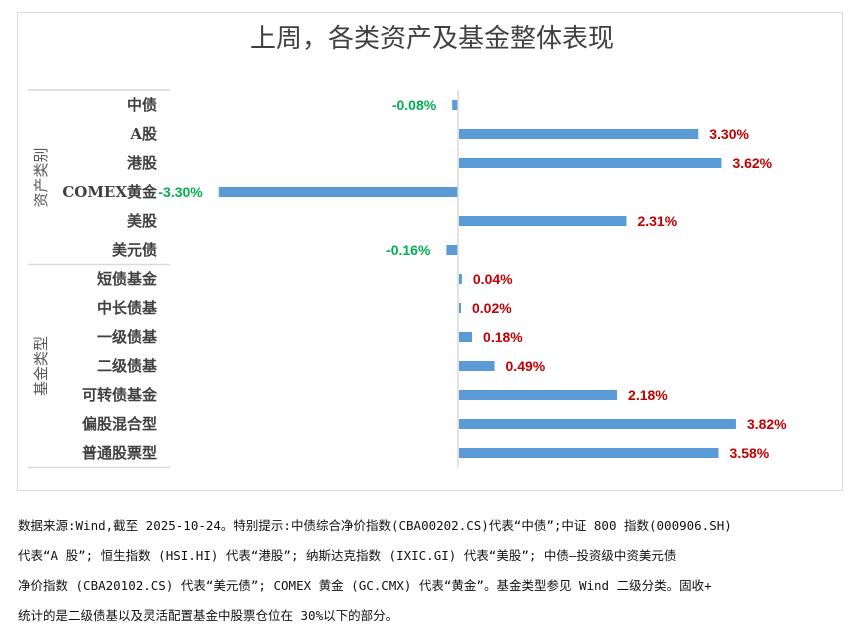 Image resolution: width=864 pixels, height=642 pixels. I want to click on chart-title: 上周，各类资产及基金整体表现, so click(431, 39).